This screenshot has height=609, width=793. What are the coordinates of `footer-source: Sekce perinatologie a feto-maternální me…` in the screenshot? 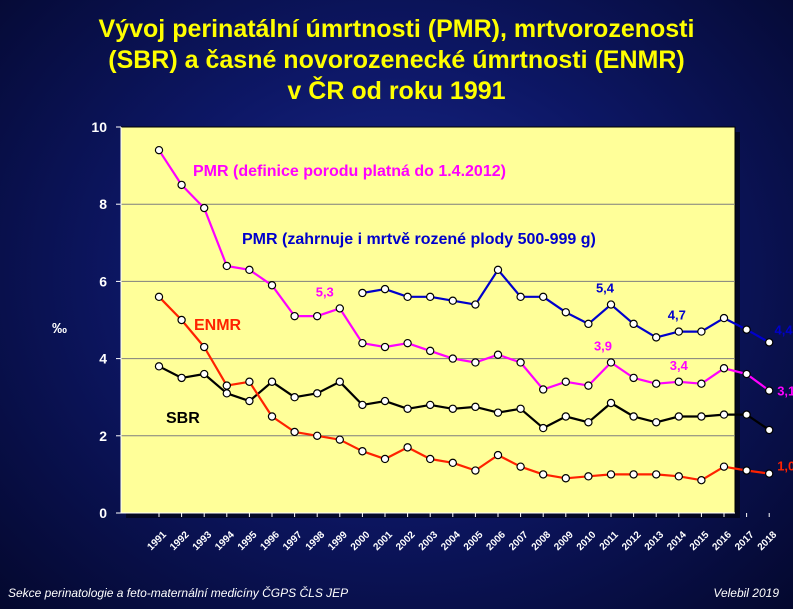 It's located at (178, 593).